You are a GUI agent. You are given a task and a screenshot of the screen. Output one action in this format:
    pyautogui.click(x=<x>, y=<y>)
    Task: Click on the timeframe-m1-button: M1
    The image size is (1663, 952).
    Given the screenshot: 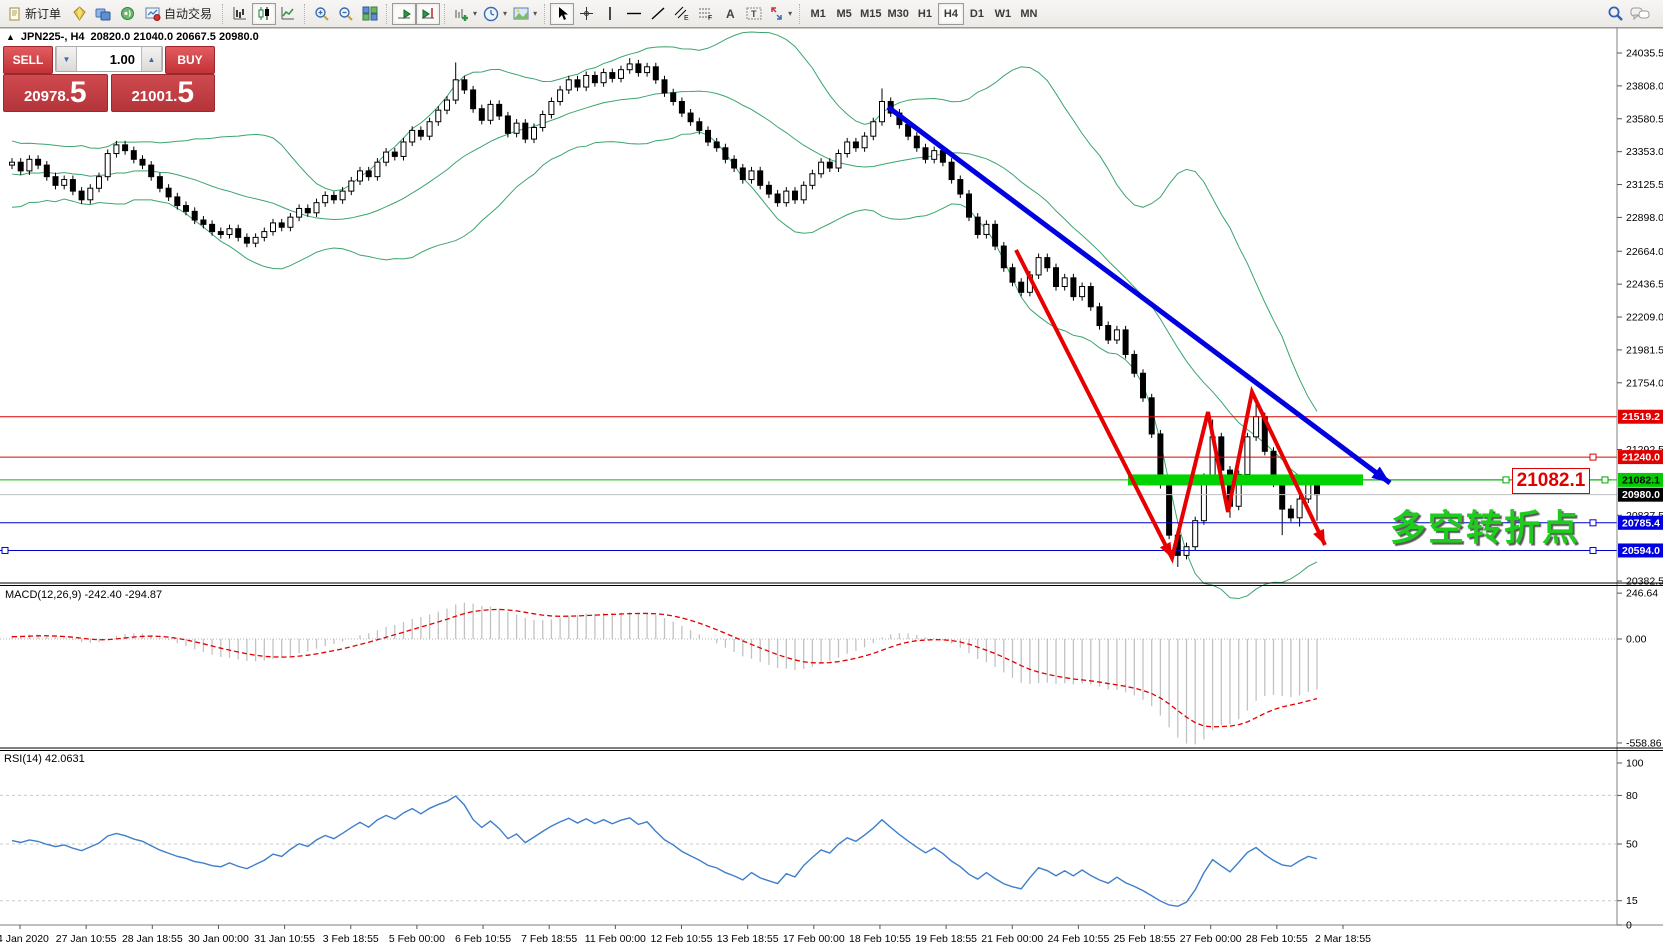 What is the action you would take?
    pyautogui.click(x=818, y=14)
    